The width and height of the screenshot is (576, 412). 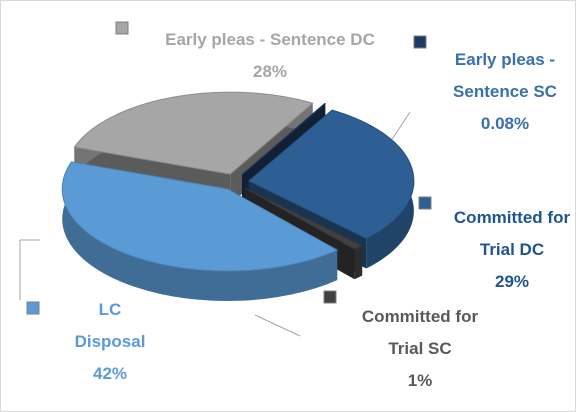 What do you see at coordinates (277, 325) in the screenshot?
I see `leader-line` at bounding box center [277, 325].